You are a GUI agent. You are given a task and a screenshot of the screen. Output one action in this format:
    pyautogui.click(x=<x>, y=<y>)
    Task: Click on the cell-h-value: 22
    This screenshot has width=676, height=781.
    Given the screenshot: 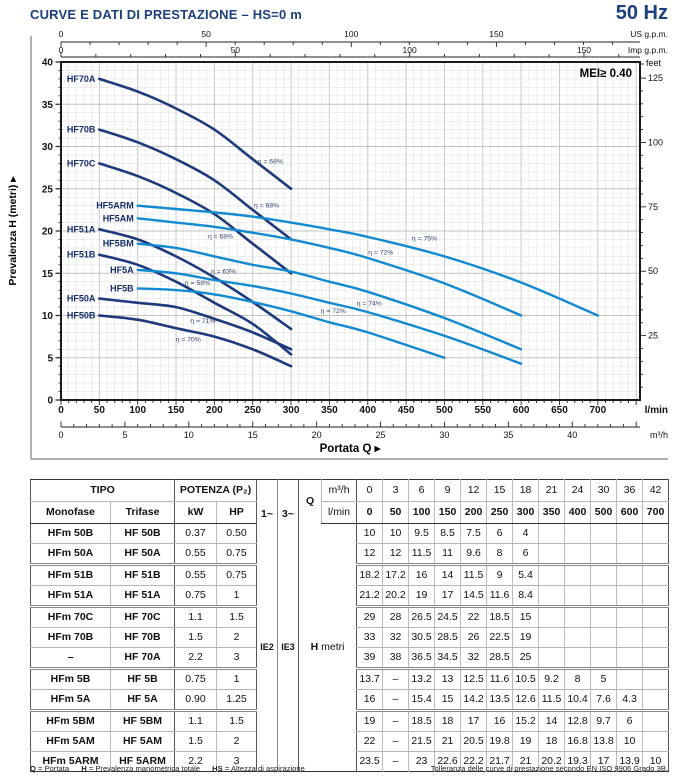 What is the action you would take?
    pyautogui.click(x=473, y=617)
    